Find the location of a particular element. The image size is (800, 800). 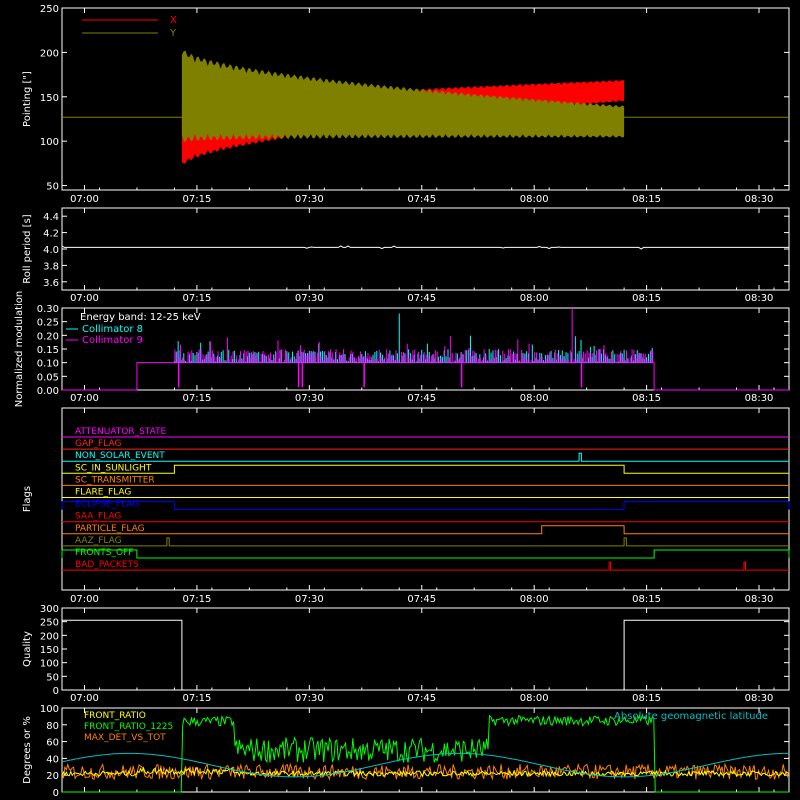

y-axis-label: Quality is located at coordinates (27, 649).